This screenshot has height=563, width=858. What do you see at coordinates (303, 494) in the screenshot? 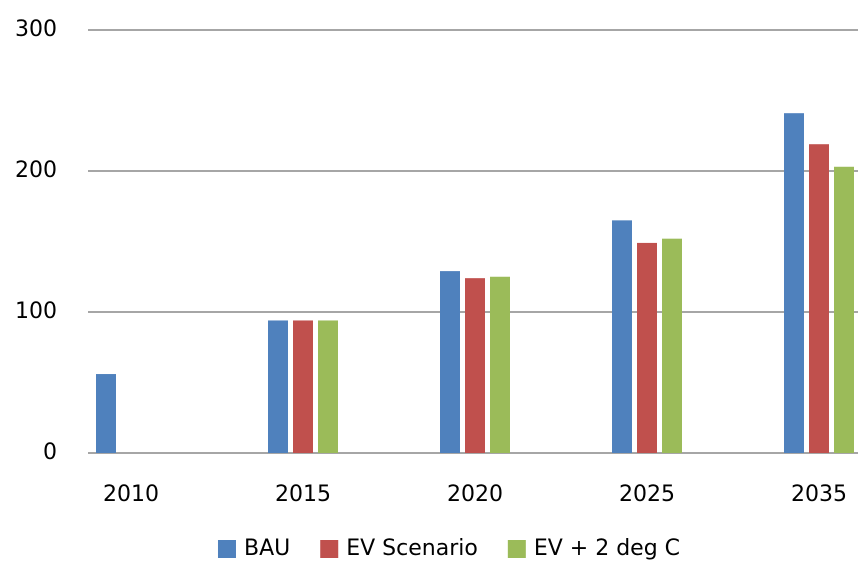
I see `x-tick-label: 2015` at bounding box center [303, 494].